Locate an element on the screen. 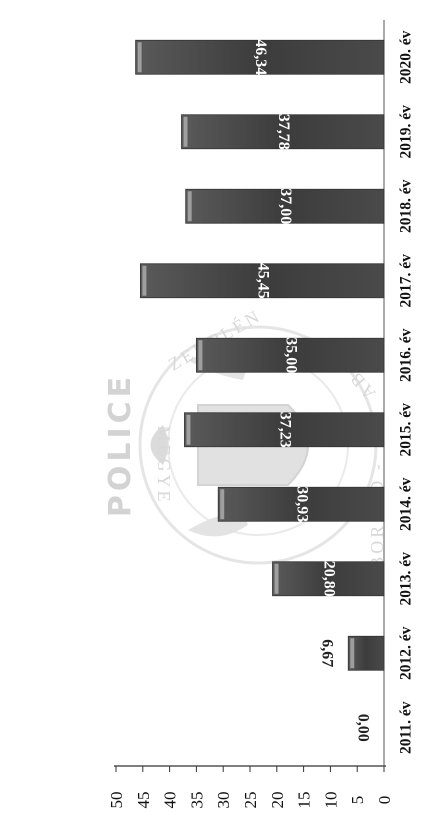 Image resolution: width=430 pixels, height=823 pixels. tick-label: 35 is located at coordinates (196, 800).